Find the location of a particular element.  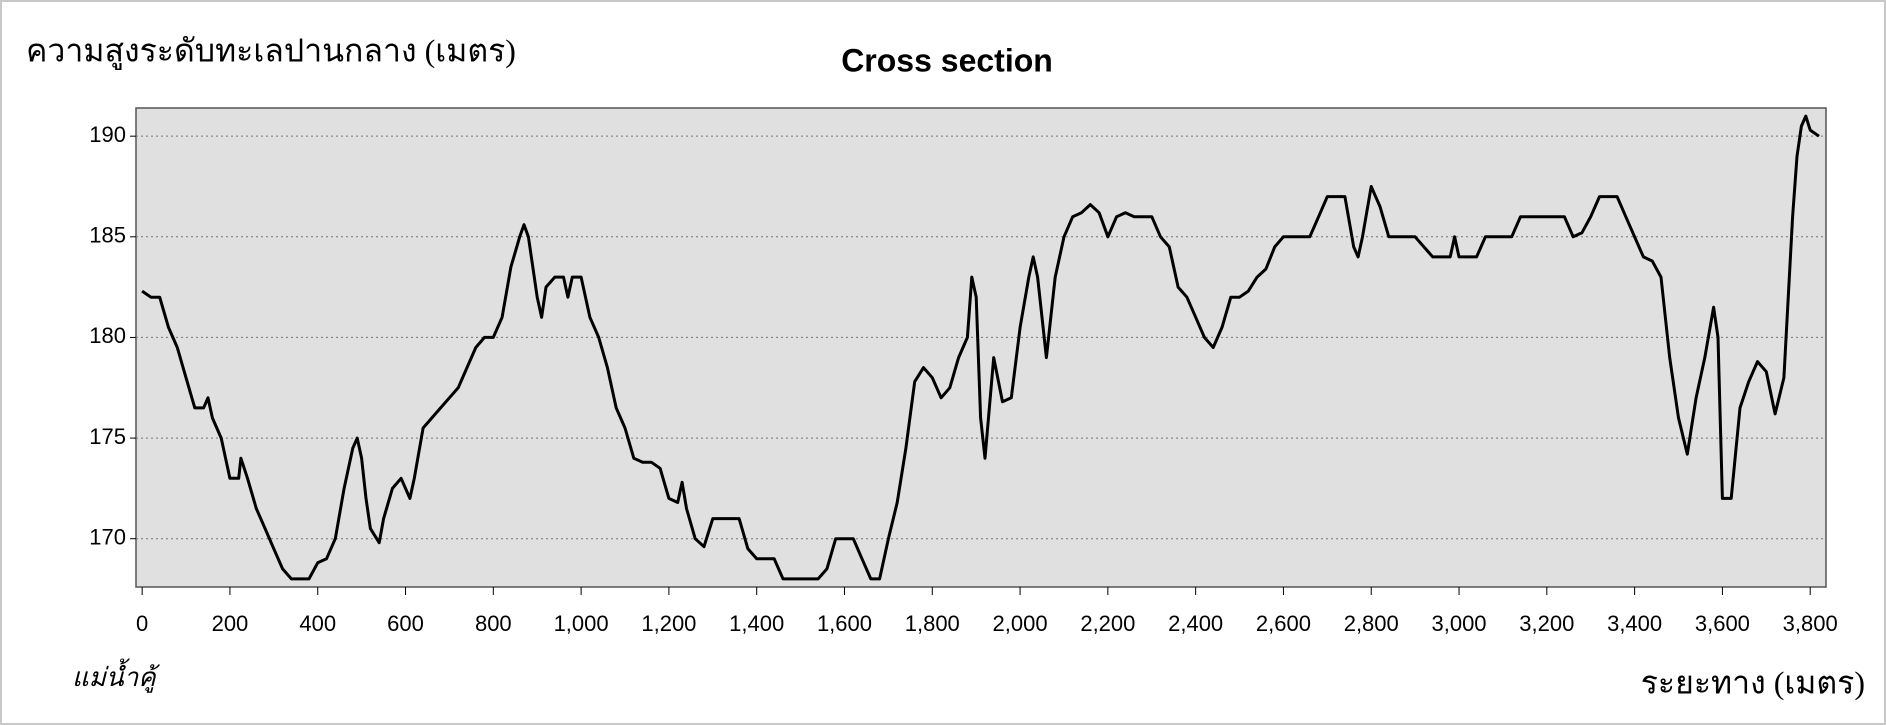

x-tick-label: 2,600 is located at coordinates (1283, 623).